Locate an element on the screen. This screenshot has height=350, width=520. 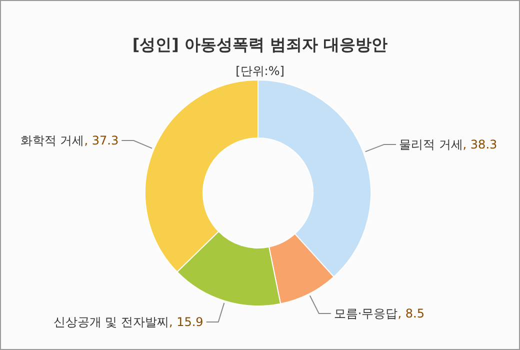
slice-label: 신상공개 및 전자발찌 is located at coordinates (111, 322).